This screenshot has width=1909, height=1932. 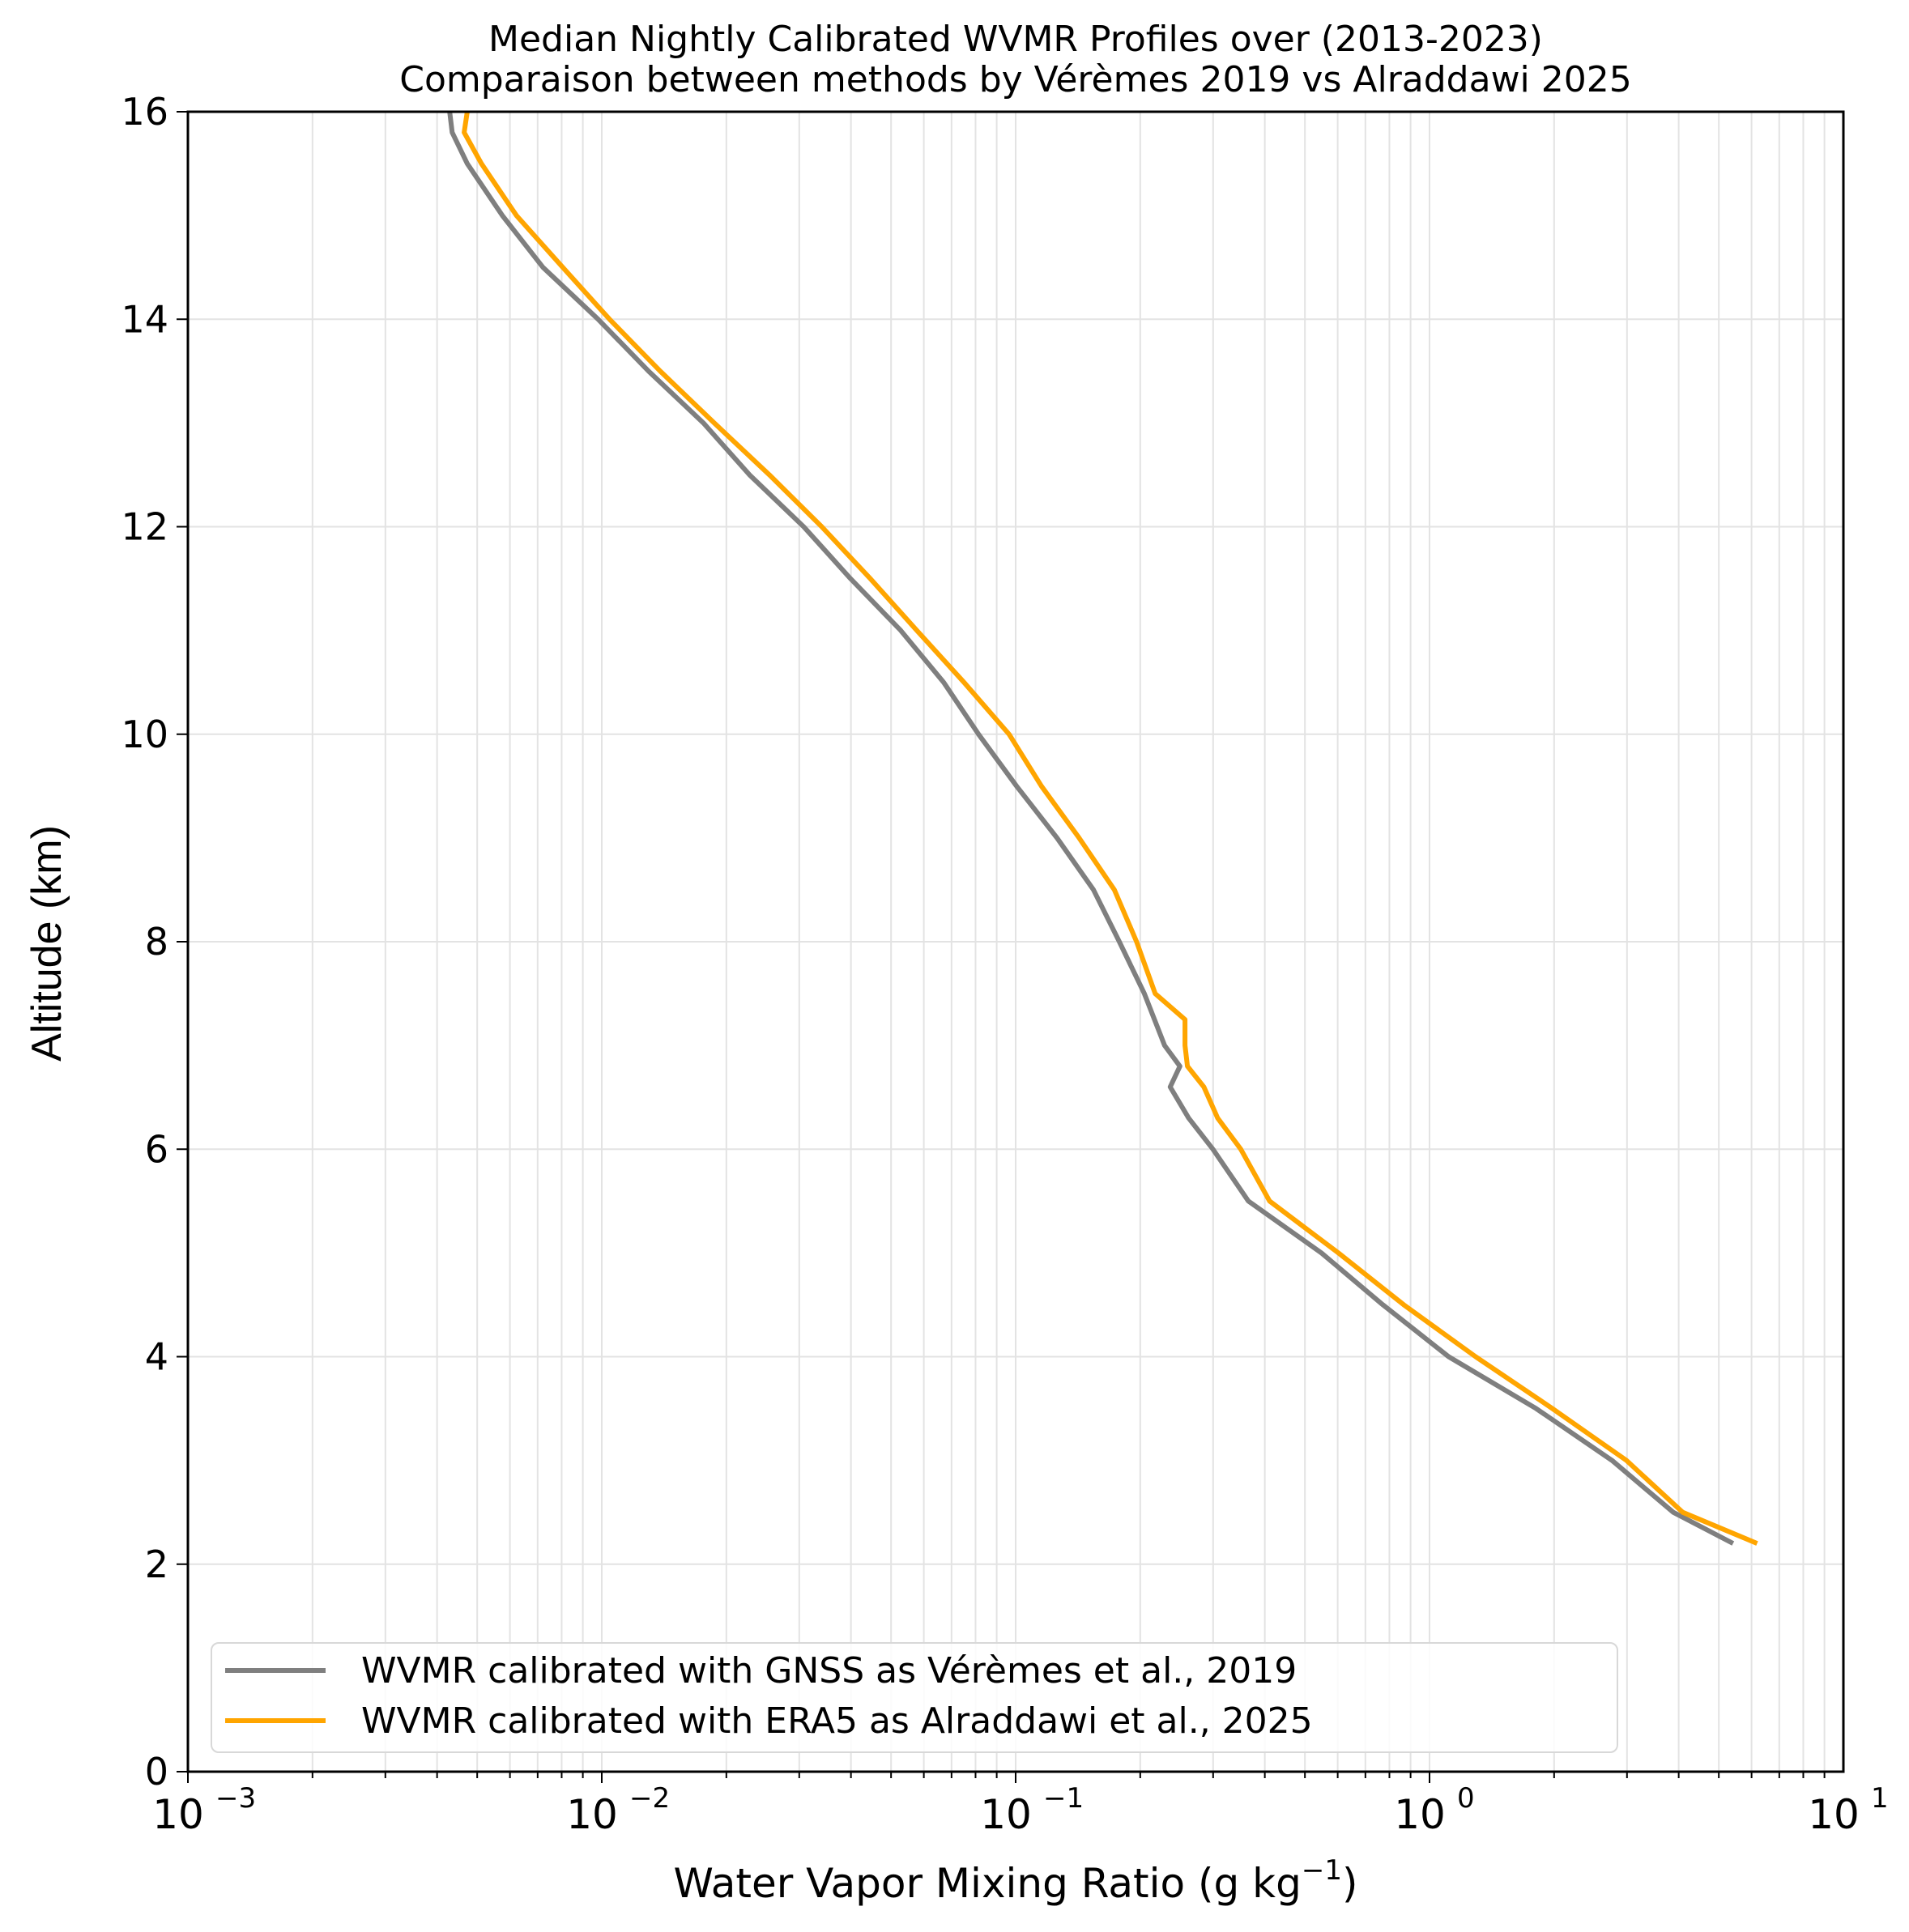 I want to click on svg-text: 6, so click(x=156, y=1149).